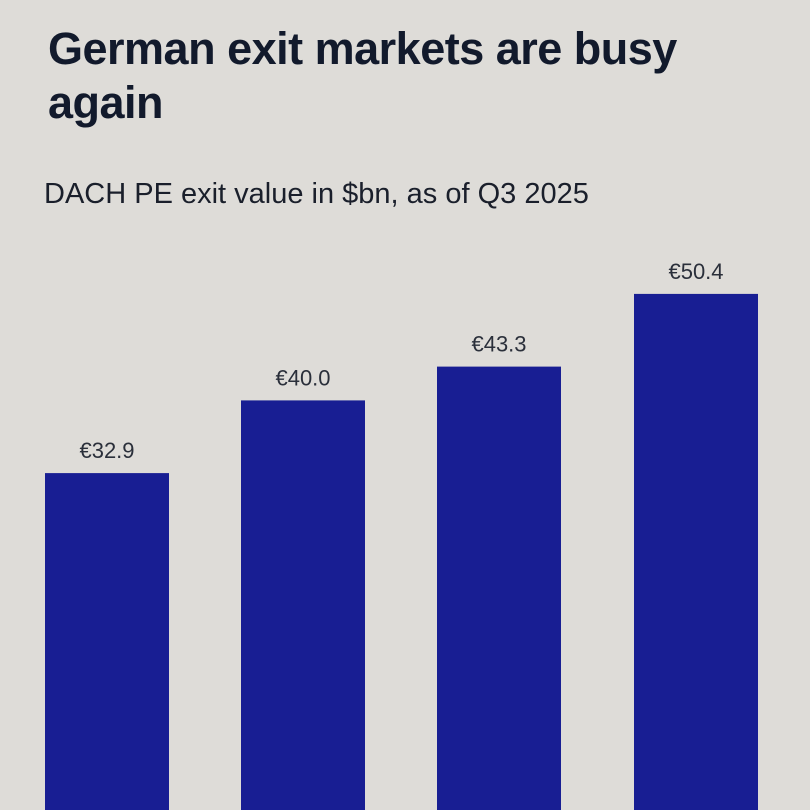  What do you see at coordinates (695, 271) in the screenshot?
I see `bar-value-label-4: €50.4` at bounding box center [695, 271].